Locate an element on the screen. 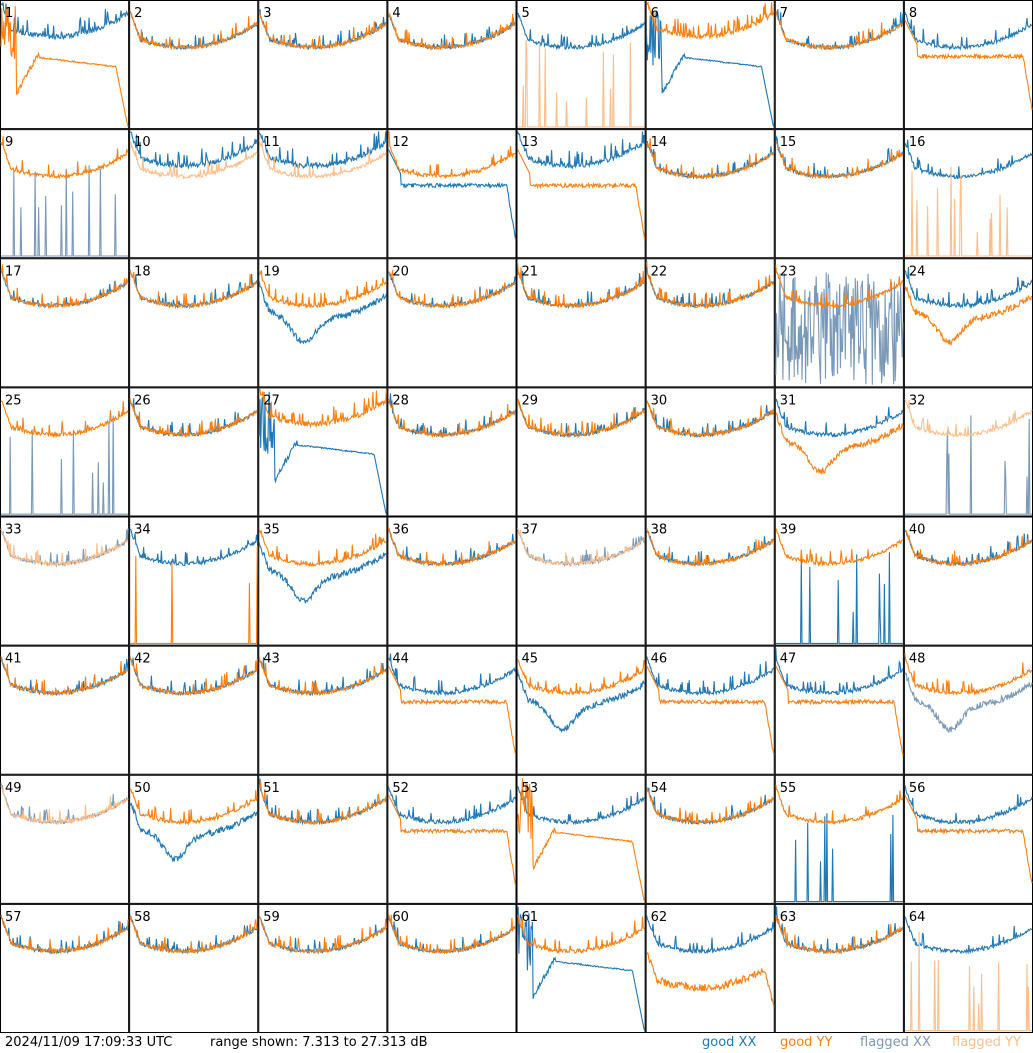 This screenshot has height=1053, width=1033. panel-52: 52 is located at coordinates (452, 839).